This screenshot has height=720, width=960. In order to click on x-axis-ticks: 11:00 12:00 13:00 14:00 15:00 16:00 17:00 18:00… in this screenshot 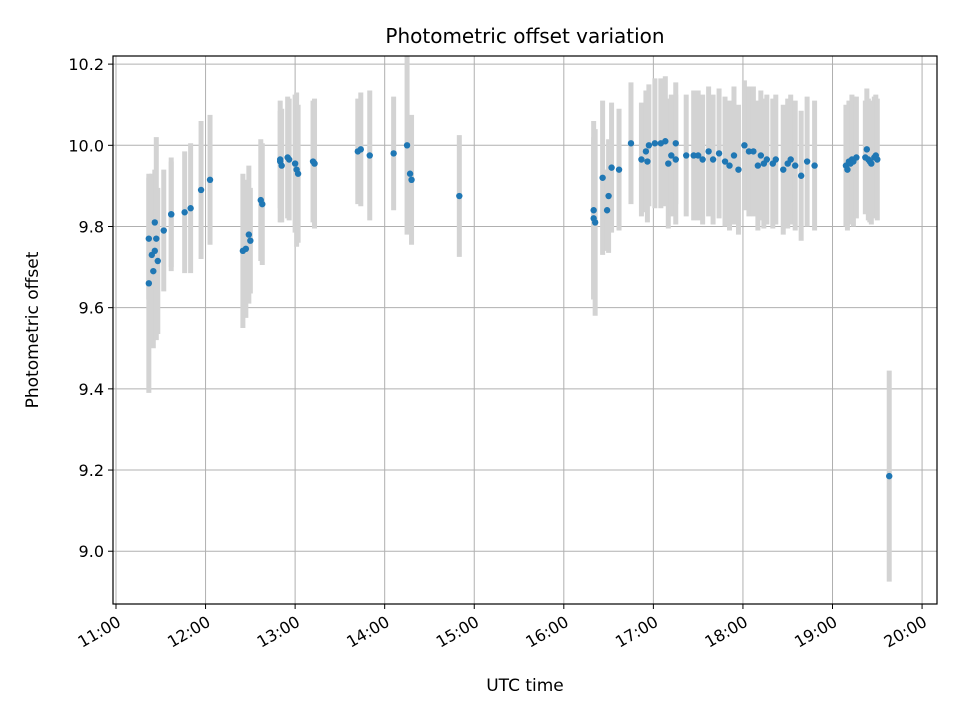, I will do `click(502, 628)`.